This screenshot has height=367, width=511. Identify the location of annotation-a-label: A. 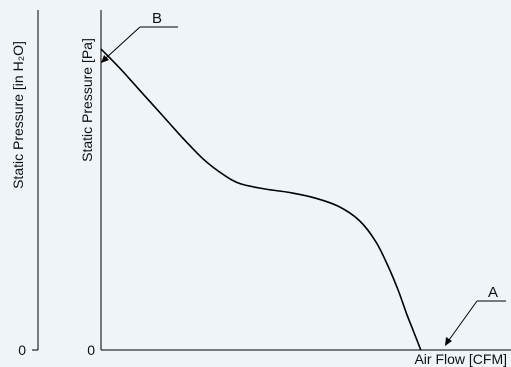
(493, 292).